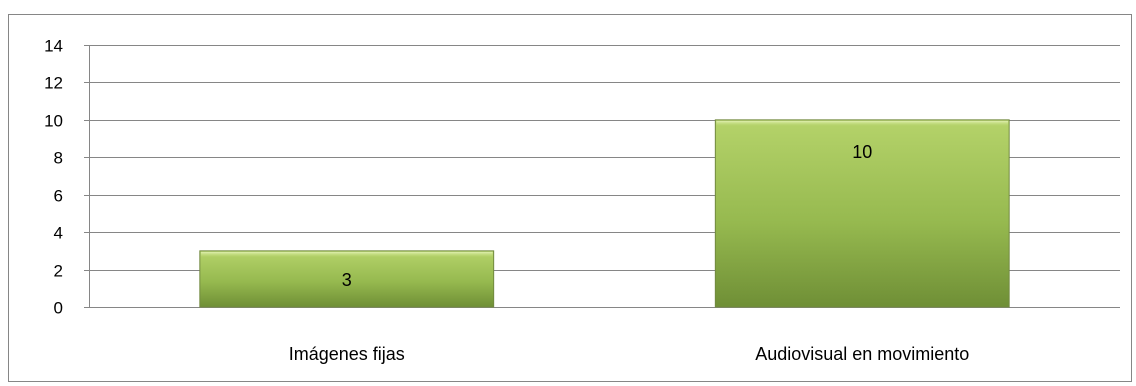 The image size is (1136, 386). Describe the element at coordinates (347, 354) in the screenshot. I see `x-category-label: Imágenes fijas` at that location.